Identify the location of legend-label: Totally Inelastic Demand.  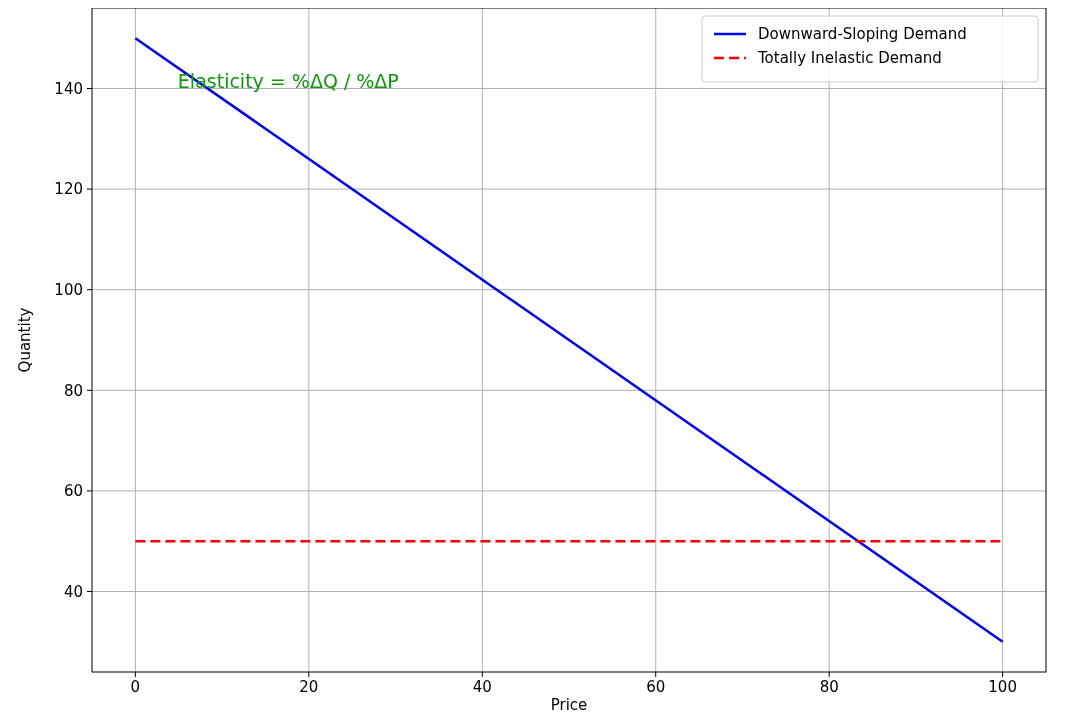
(849, 58).